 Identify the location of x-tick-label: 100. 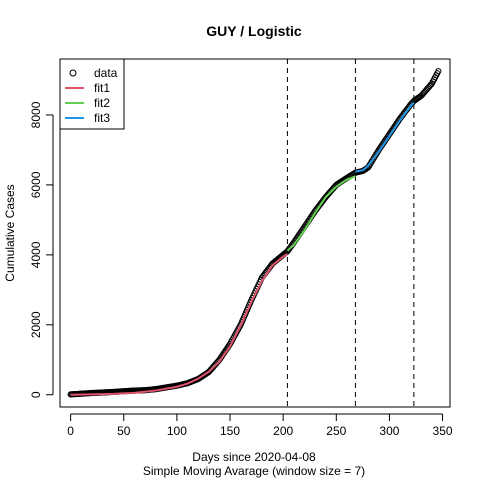
(177, 431).